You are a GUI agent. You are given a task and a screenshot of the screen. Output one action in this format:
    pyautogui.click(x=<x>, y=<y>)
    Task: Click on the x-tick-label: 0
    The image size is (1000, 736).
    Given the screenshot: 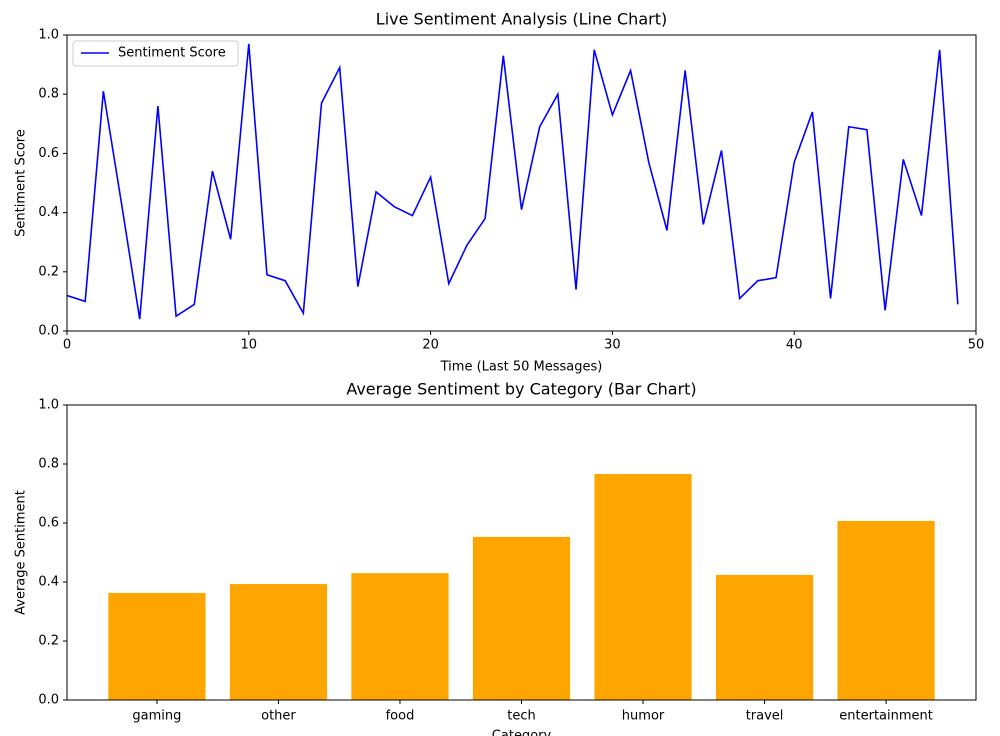 What is the action you would take?
    pyautogui.click(x=67, y=345)
    